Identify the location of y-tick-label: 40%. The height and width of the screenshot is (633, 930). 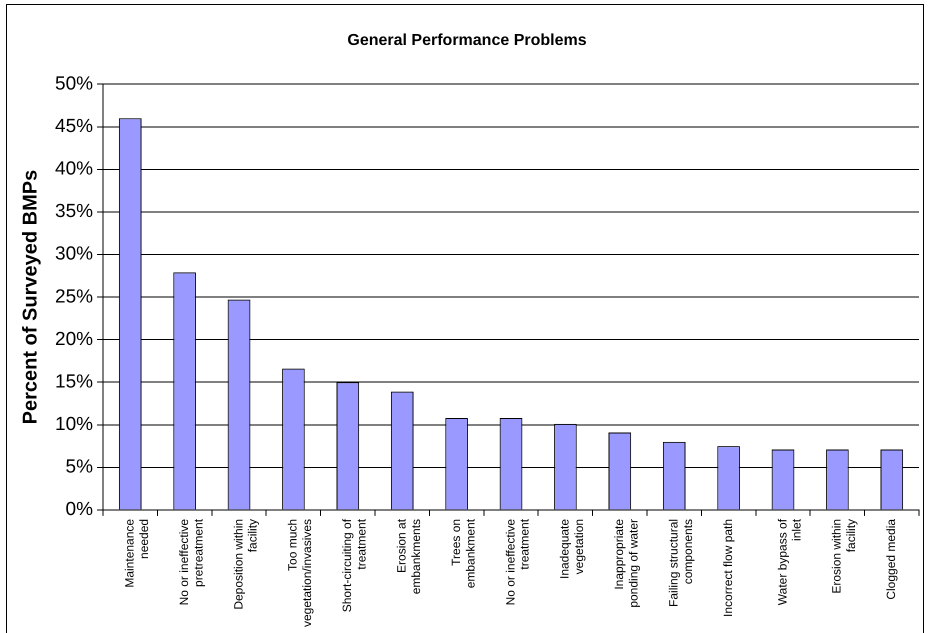
(74, 169).